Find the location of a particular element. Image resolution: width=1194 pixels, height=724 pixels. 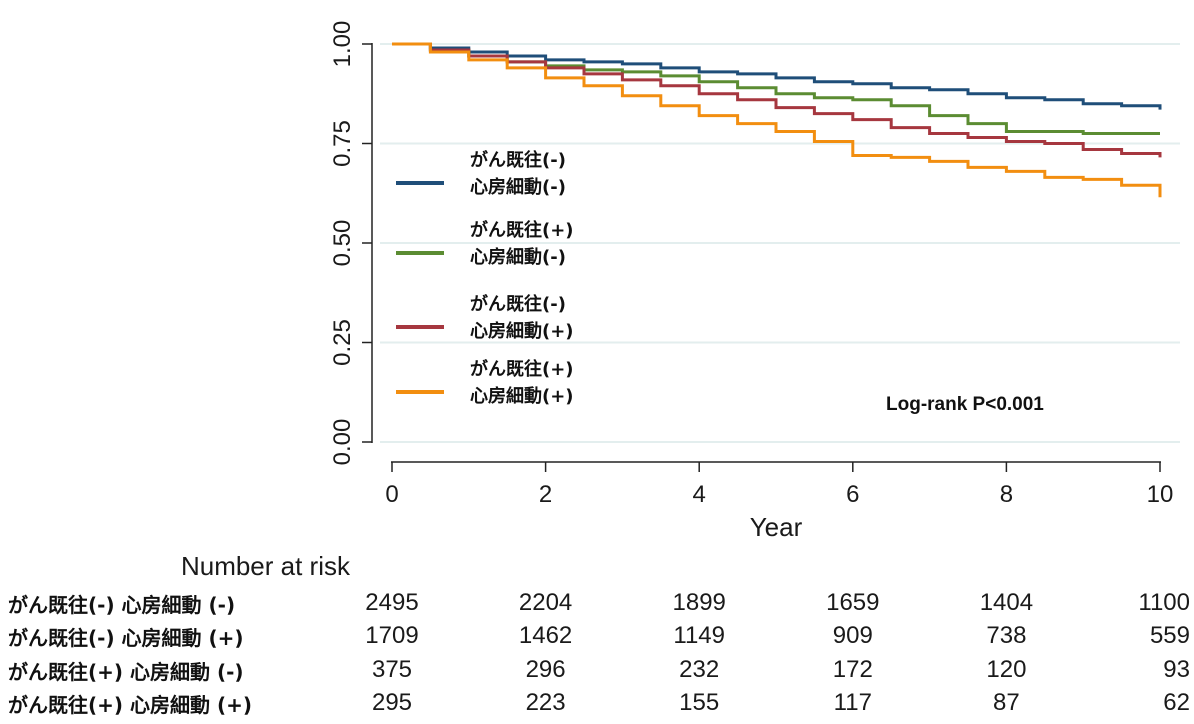

risk-value-r2-c4: 909 is located at coordinates (853, 635).